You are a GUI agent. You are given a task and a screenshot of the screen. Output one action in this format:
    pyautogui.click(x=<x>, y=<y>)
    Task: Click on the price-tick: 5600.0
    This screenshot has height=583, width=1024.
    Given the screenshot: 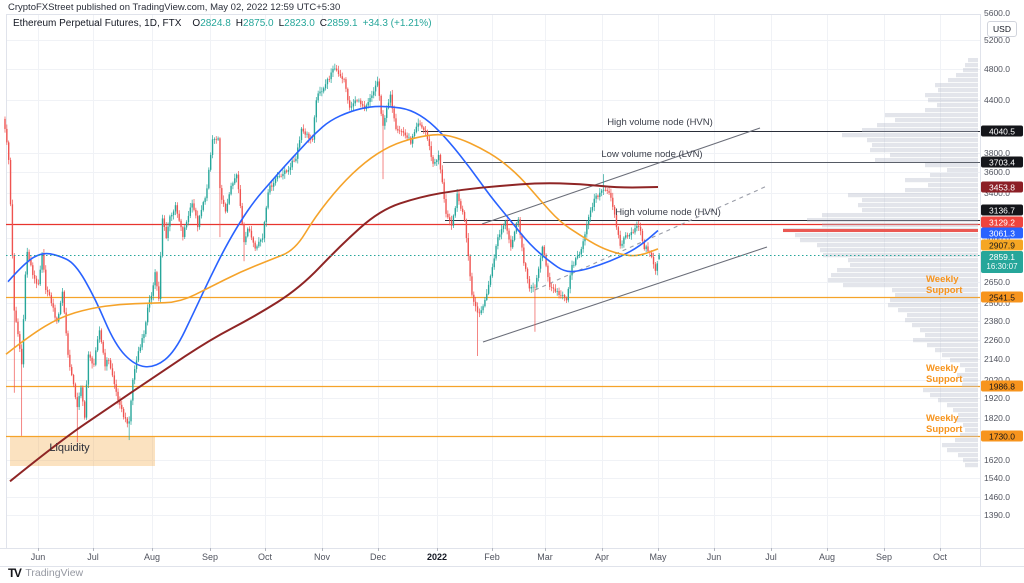 What is the action you would take?
    pyautogui.click(x=997, y=13)
    